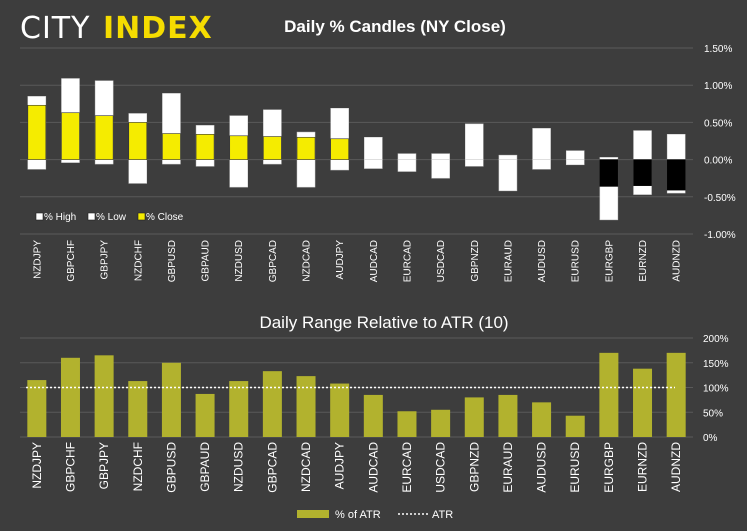 The width and height of the screenshot is (747, 531). I want to click on x-category-label: AUDNZD, so click(676, 467).